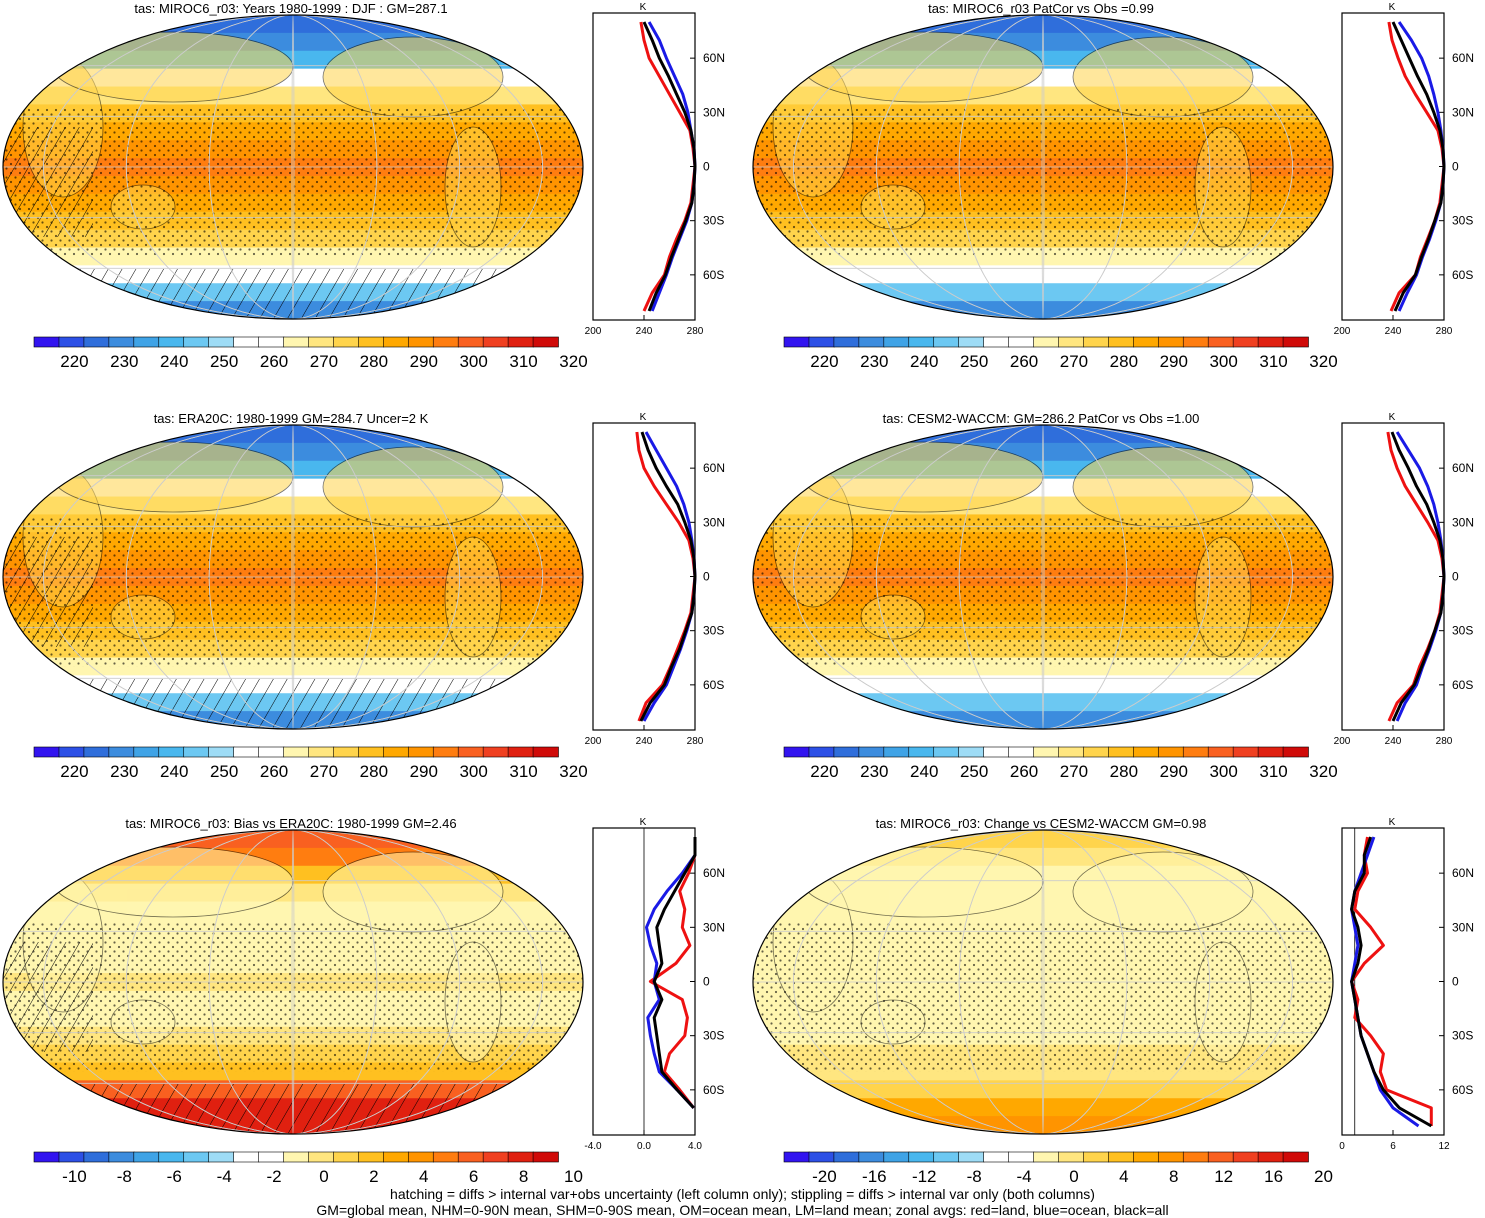 Image resolution: width=1485 pixels, height=1218 pixels. What do you see at coordinates (824, 771) in the screenshot?
I see `colorbar-label: 220` at bounding box center [824, 771].